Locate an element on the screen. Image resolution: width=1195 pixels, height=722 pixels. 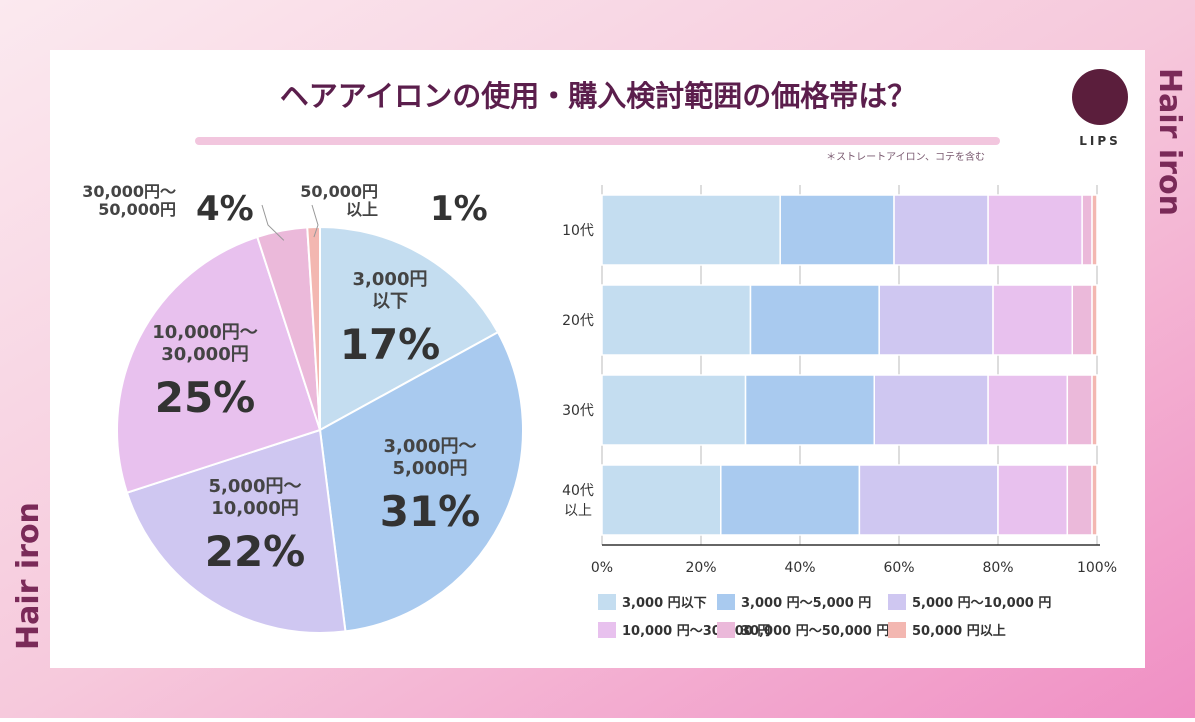
y-tick-label: 以上 is located at coordinates (578, 511).